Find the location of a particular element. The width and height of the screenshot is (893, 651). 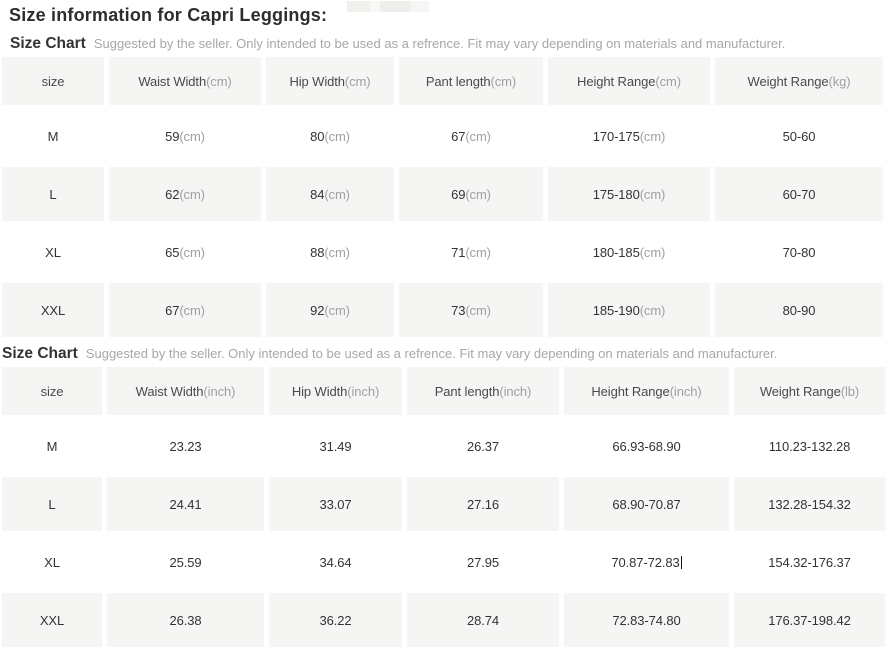

table-cell: 60-70 is located at coordinates (799, 194).